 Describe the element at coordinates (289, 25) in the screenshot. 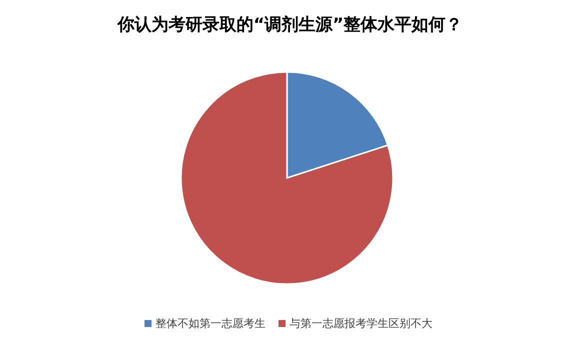

I see `chart-title: 你认为考研录取的“调剂生源”整体水平如何？` at that location.